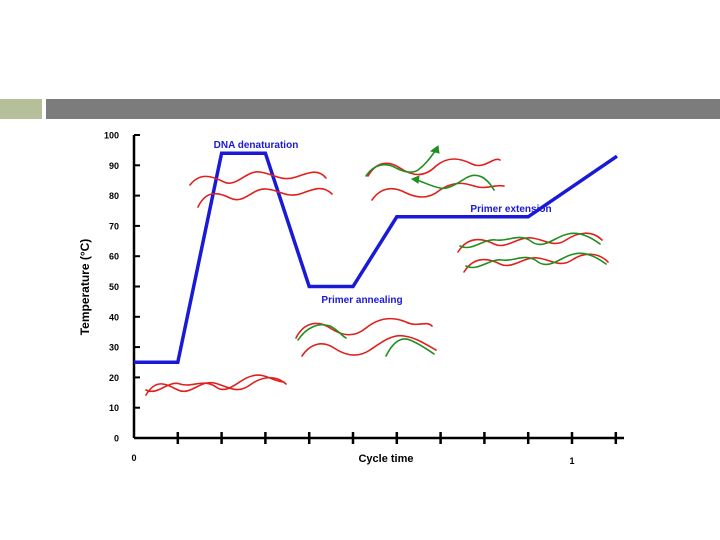 This screenshot has height=540, width=720. I want to click on x-tick-label-start: 0, so click(133, 458).